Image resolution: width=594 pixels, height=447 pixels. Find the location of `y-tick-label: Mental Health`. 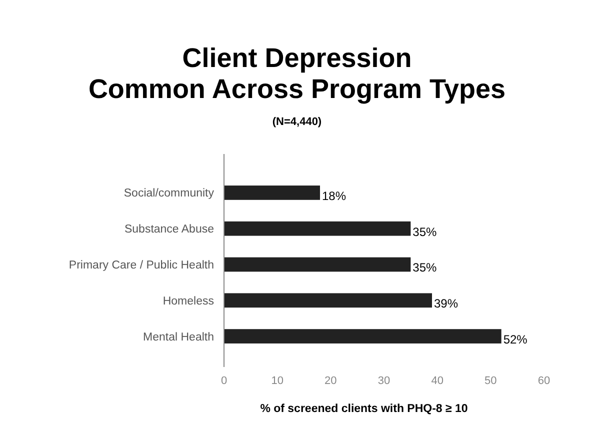

y-tick-label: Mental Health is located at coordinates (178, 337).